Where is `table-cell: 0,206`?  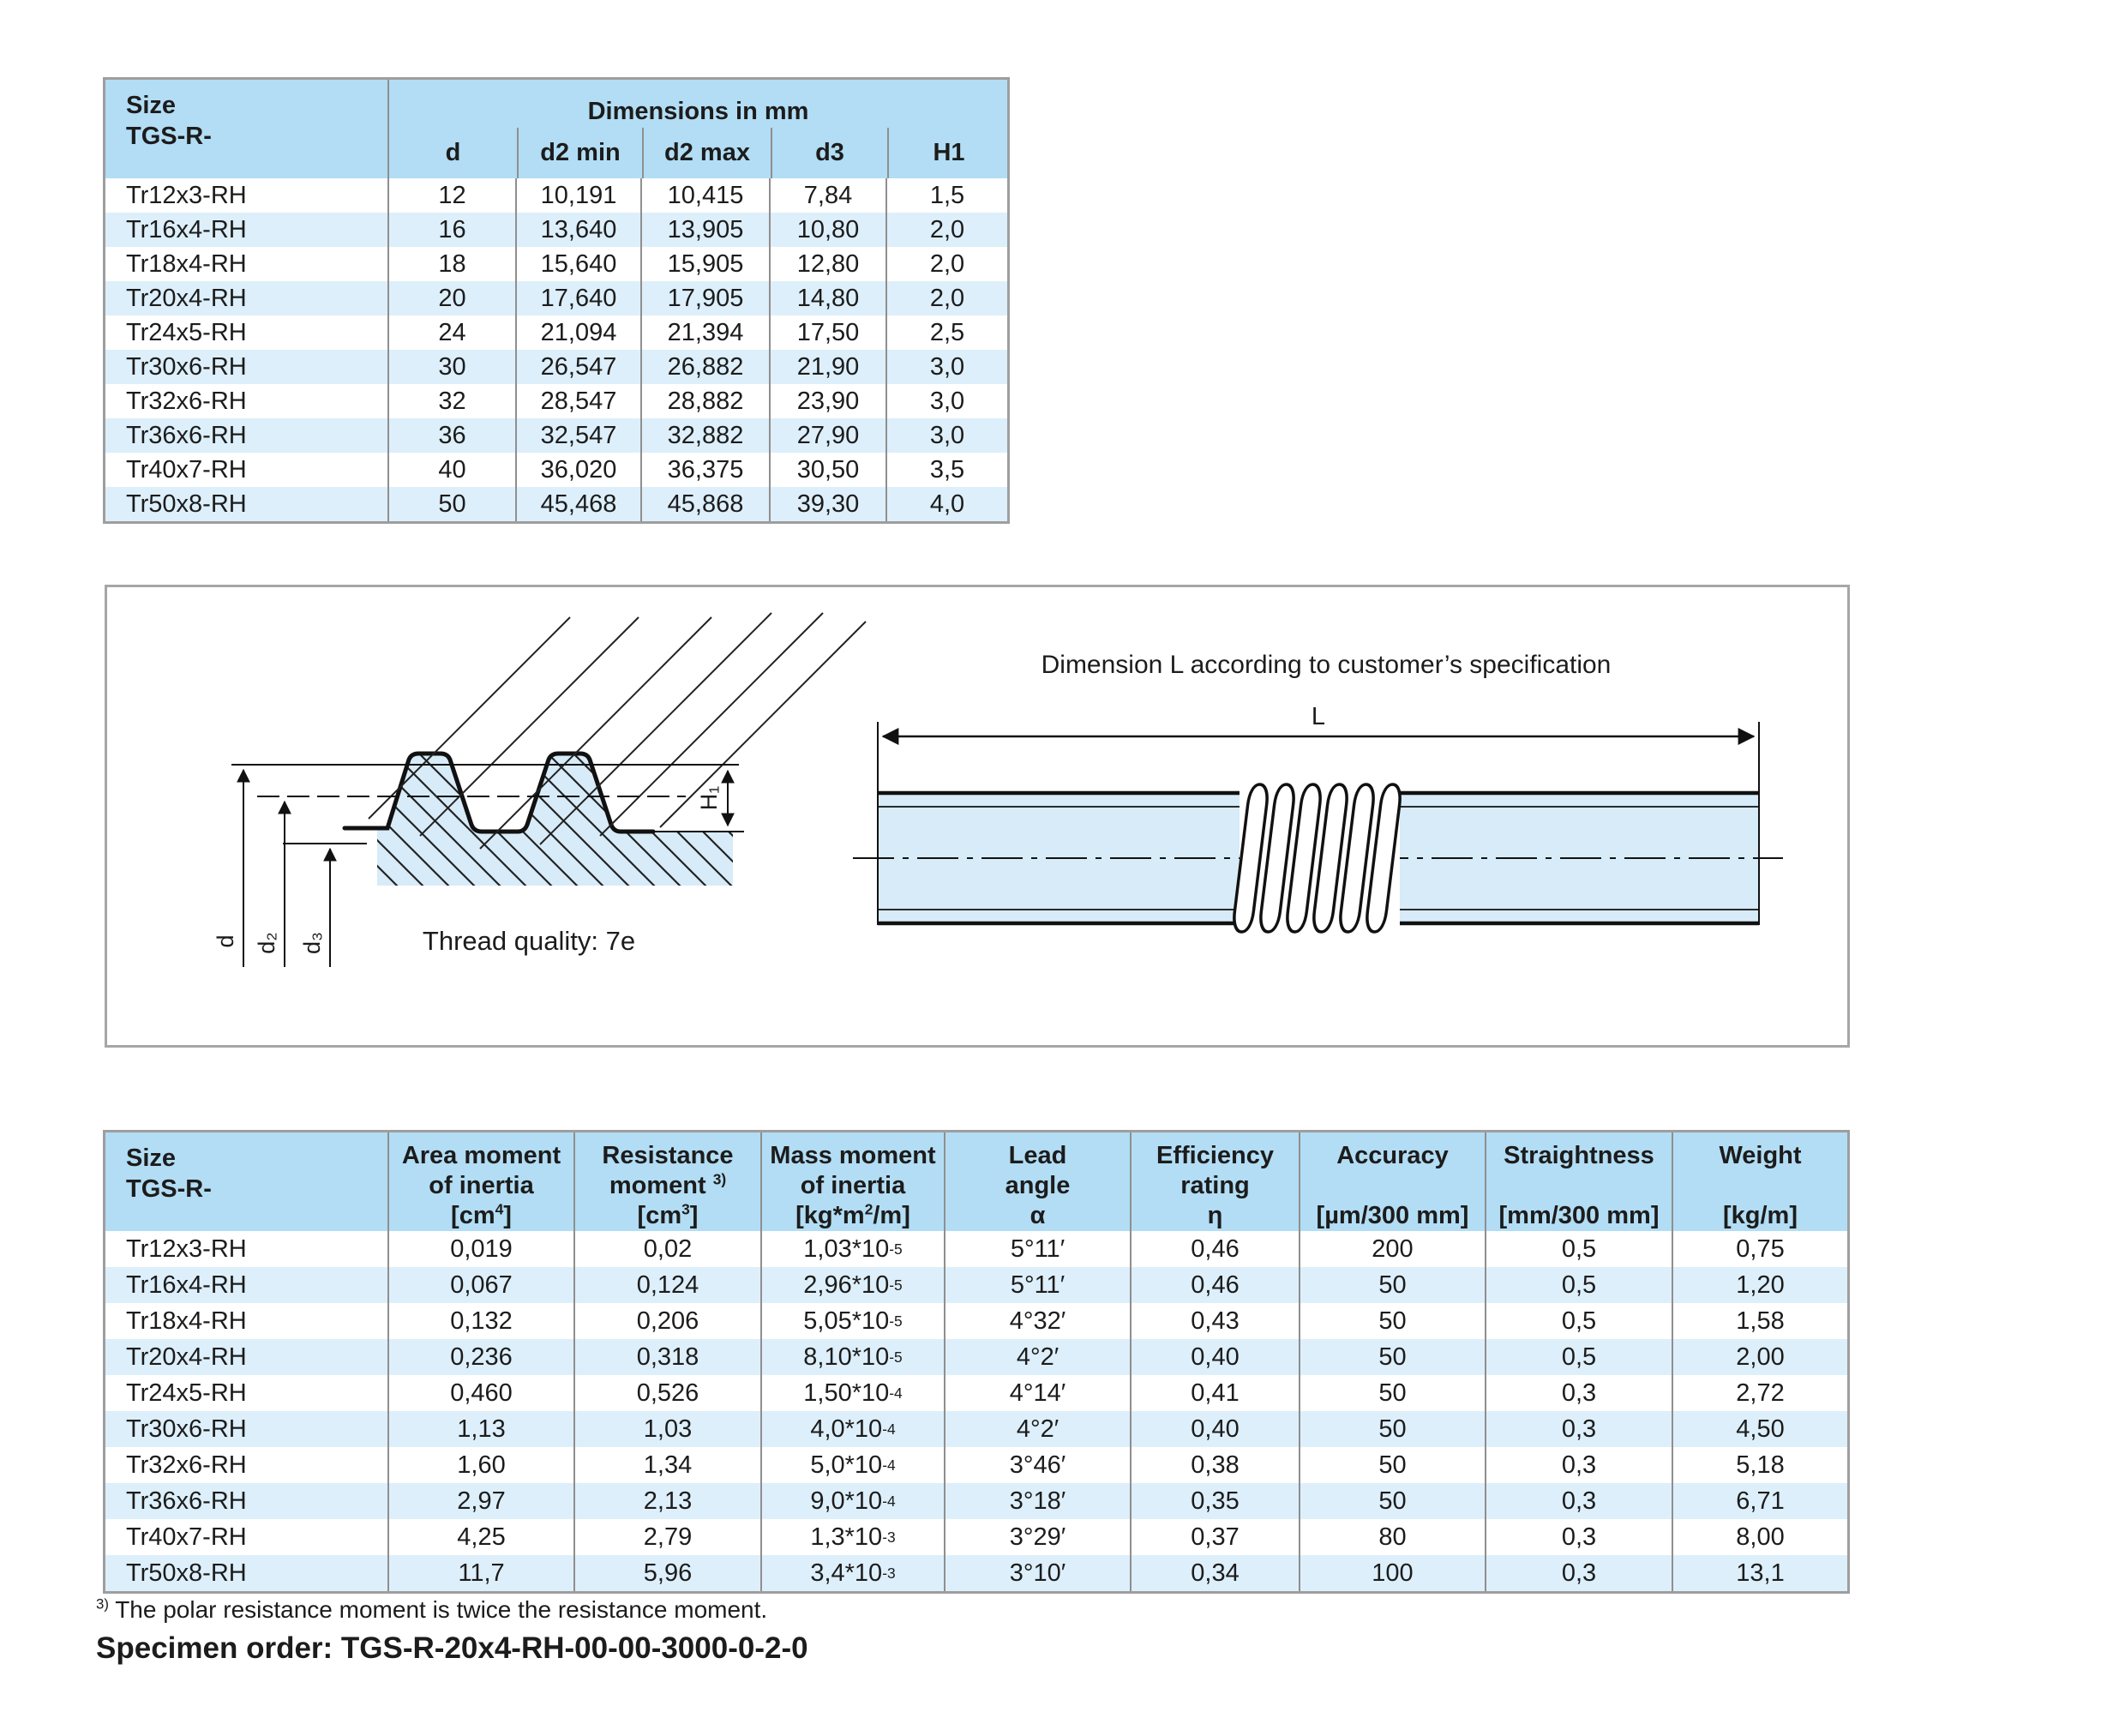 table-cell: 0,206 is located at coordinates (666, 1321).